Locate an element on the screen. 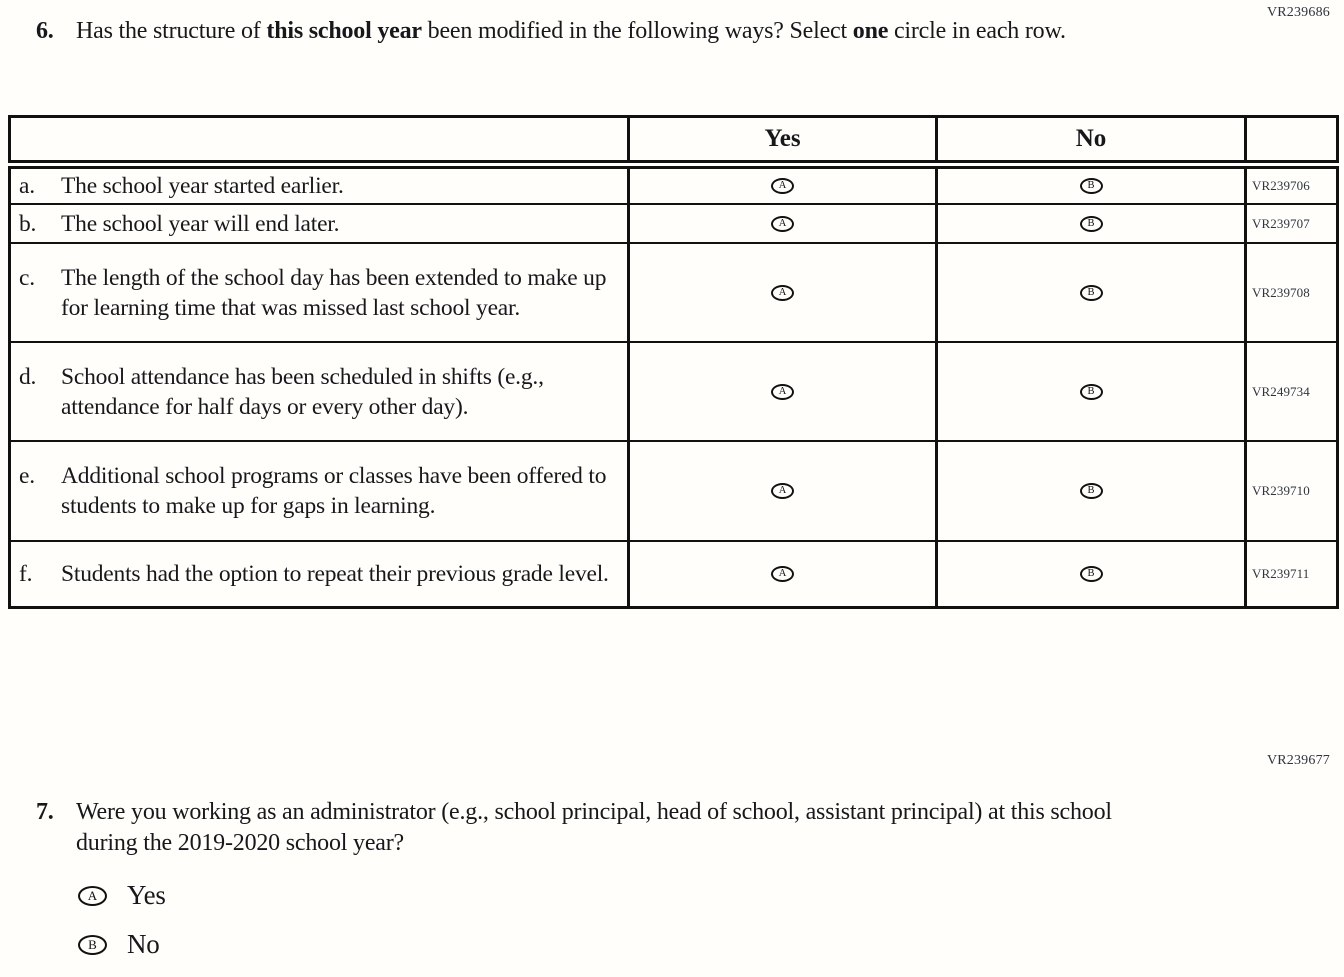  row-b-no-bubble: B is located at coordinates (1091, 223).